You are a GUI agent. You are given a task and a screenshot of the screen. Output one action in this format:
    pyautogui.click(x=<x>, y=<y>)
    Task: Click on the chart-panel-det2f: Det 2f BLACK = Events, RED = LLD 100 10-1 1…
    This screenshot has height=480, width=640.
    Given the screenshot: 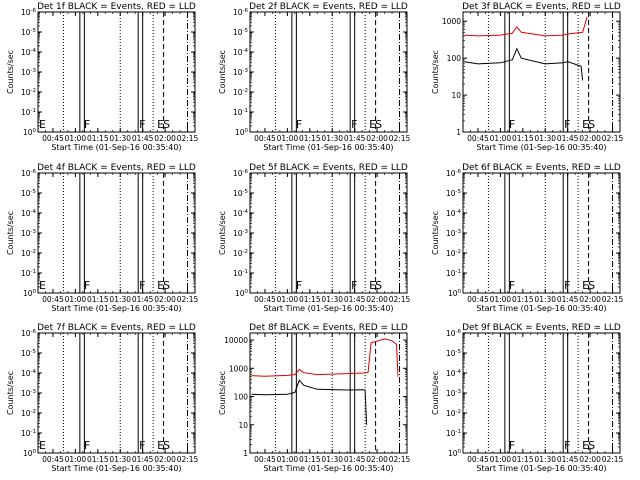 What is the action you would take?
    pyautogui.click(x=314, y=77)
    